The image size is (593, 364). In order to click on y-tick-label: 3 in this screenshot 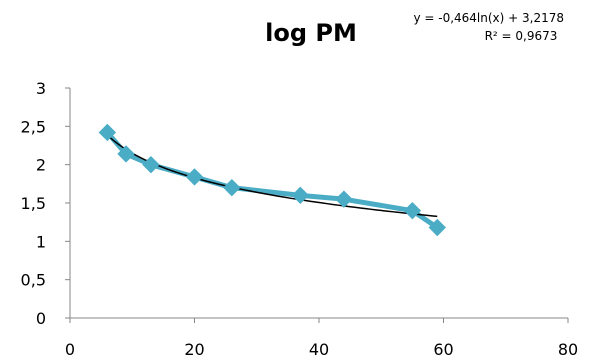, I will do `click(41, 88)`.